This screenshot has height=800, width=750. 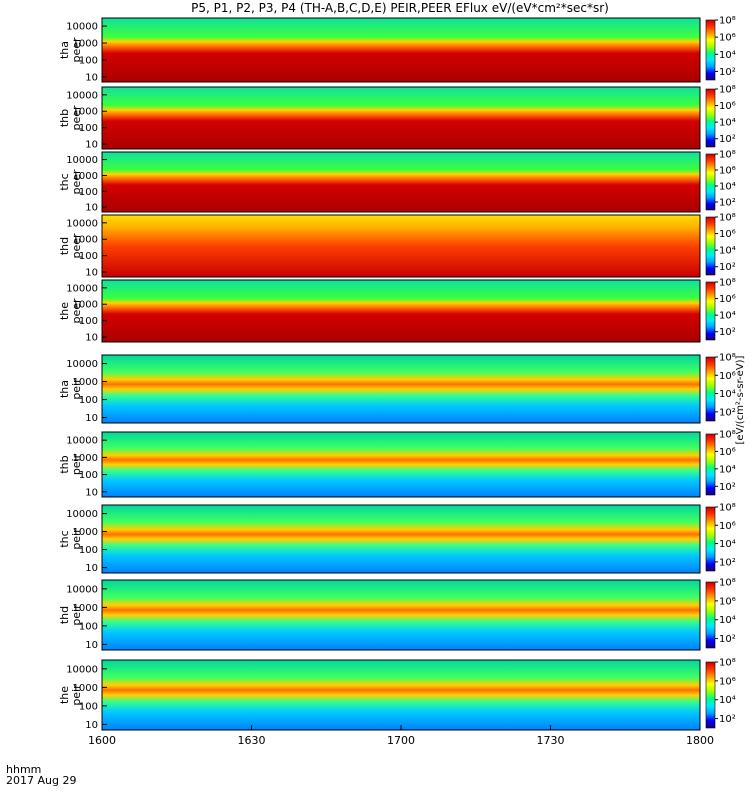 I want to click on panel-thc-peir: 10 100 1000 10000 thcpeir 10² 10⁴ 10⁶ 10⁸, so click(x=397, y=539).